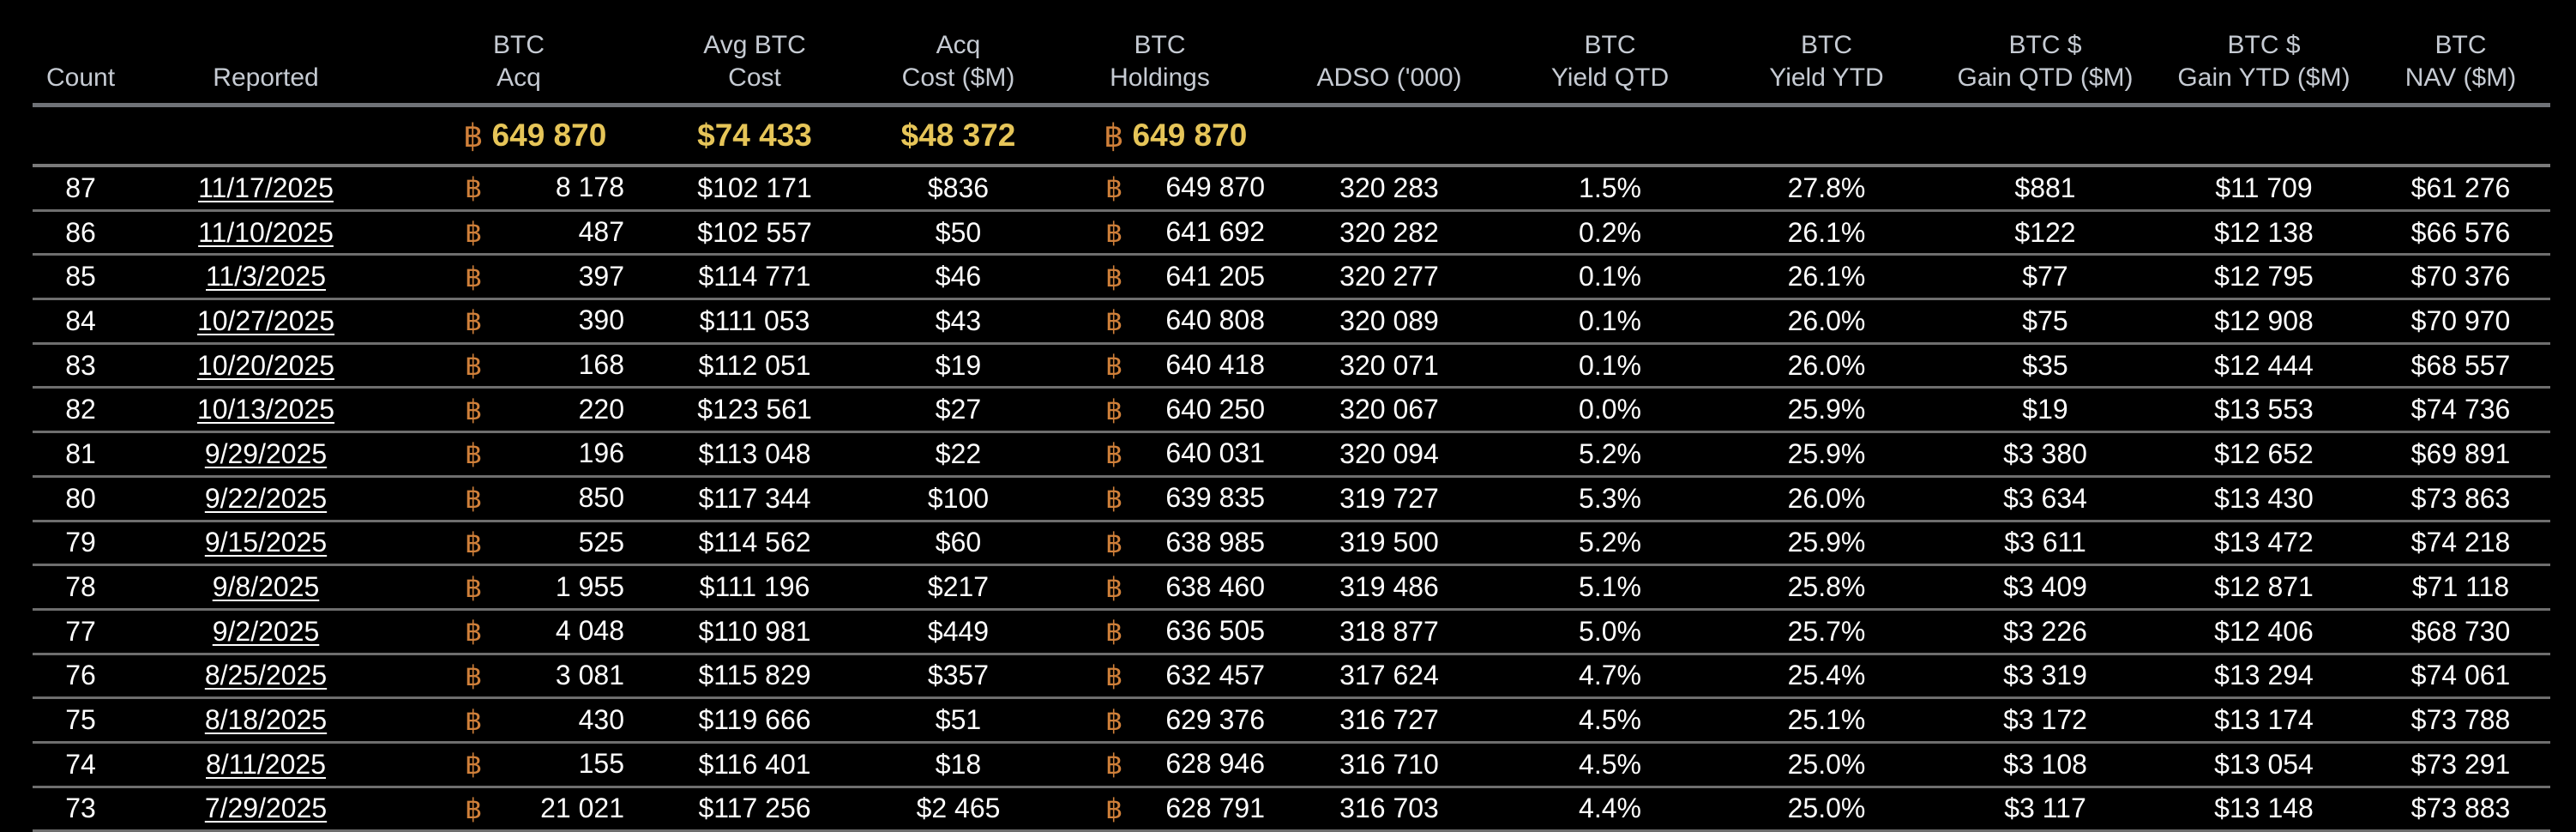 Image resolution: width=2576 pixels, height=832 pixels. Describe the element at coordinates (958, 764) in the screenshot. I see `cell-acq-cost: $18` at that location.